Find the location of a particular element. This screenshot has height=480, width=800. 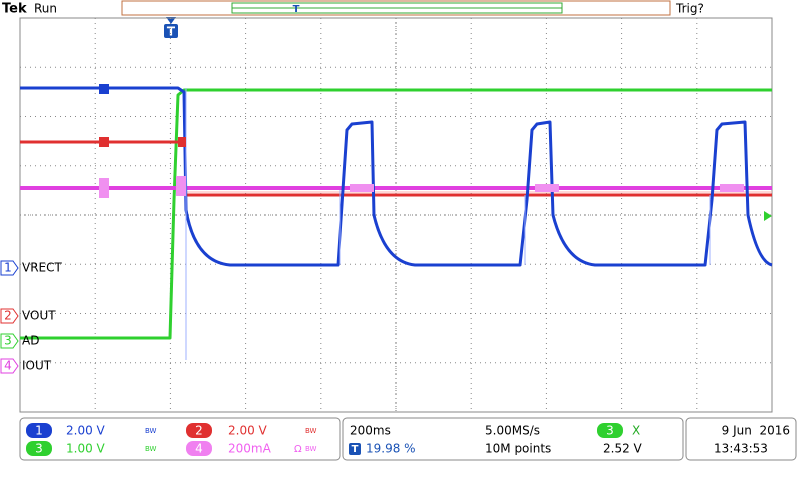

ch-badges is located at coordinates (324, 439).